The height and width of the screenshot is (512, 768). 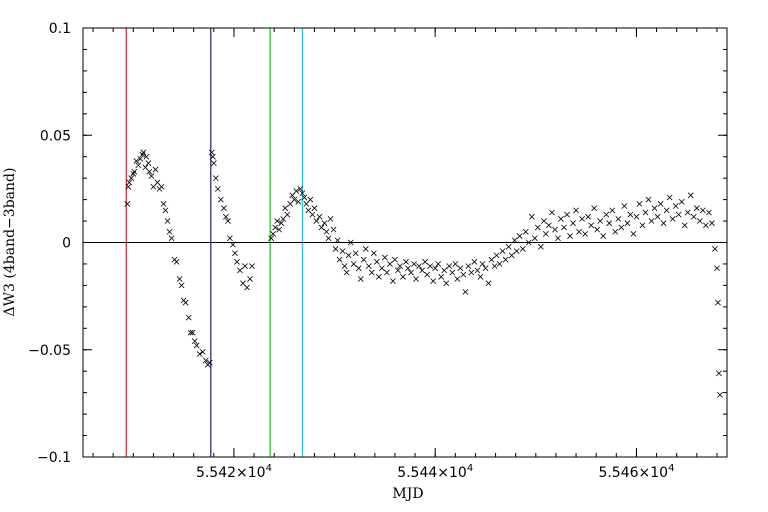 What do you see at coordinates (10, 242) in the screenshot?
I see `y-axis-label: ΔW3 (4band−3band)` at bounding box center [10, 242].